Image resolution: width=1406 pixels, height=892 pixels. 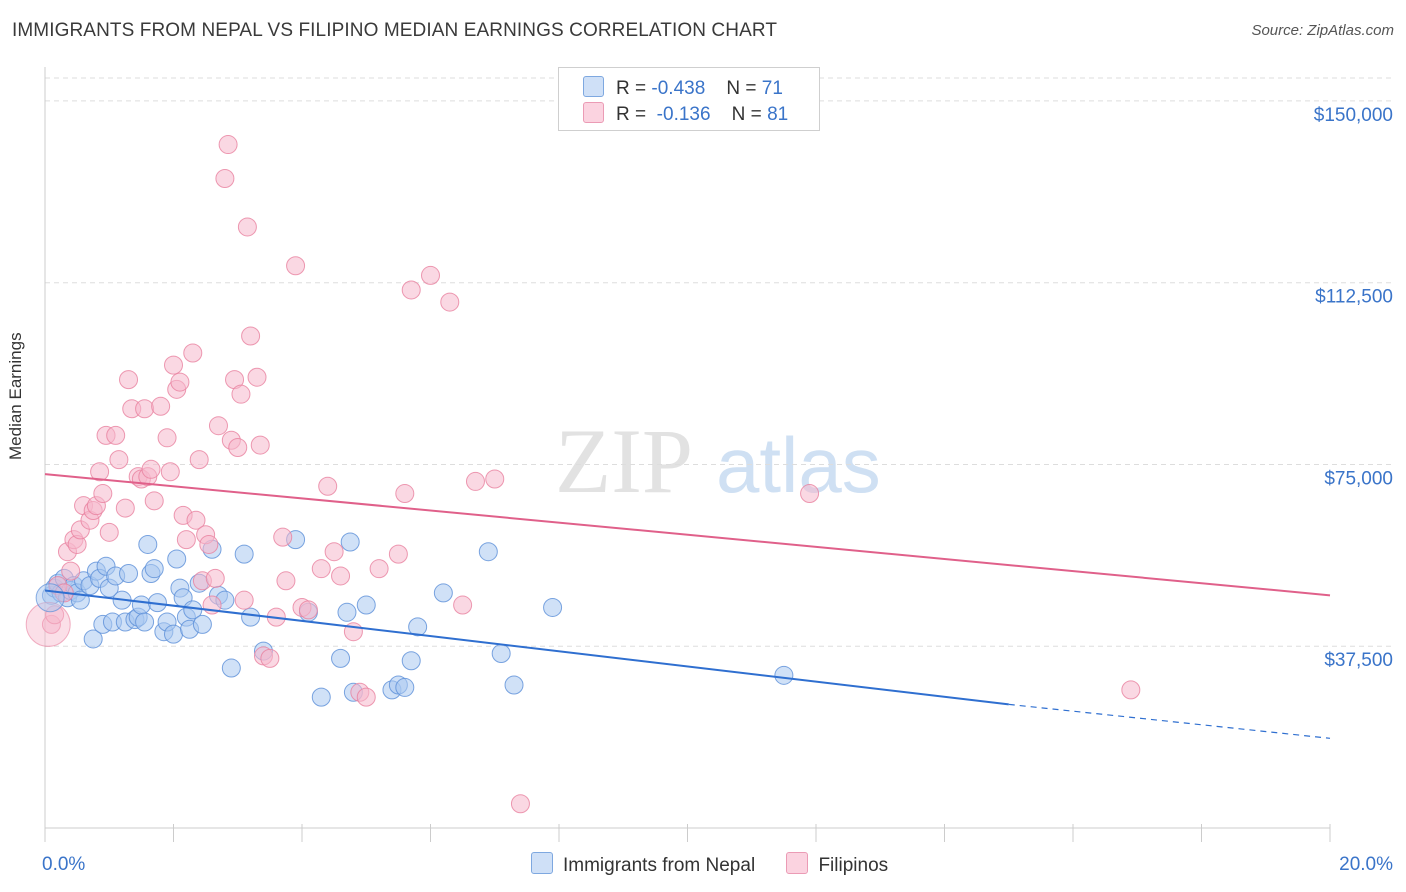 I want to click on x-tick-label: 0.0%, so click(x=63, y=864).